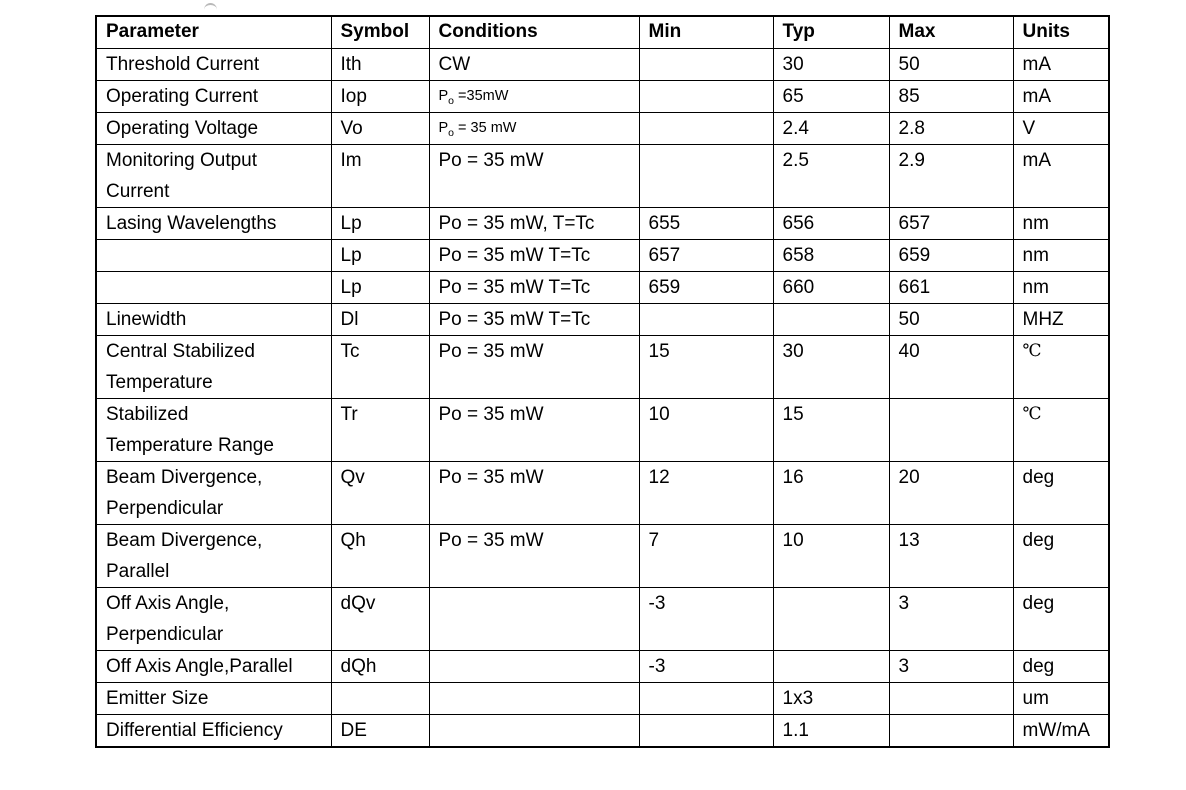  I want to click on table-row: Threshold Current Ith CW 30 50 mA, so click(602, 64).